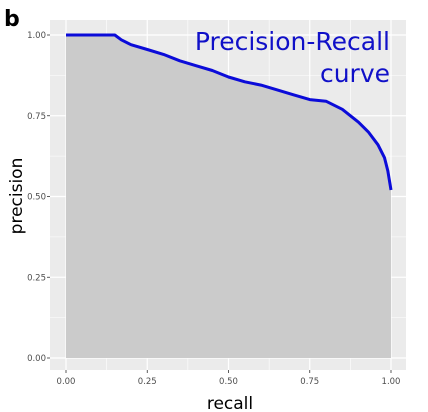 The height and width of the screenshot is (412, 428). I want to click on y-tick-label: 0.50, so click(36, 198).